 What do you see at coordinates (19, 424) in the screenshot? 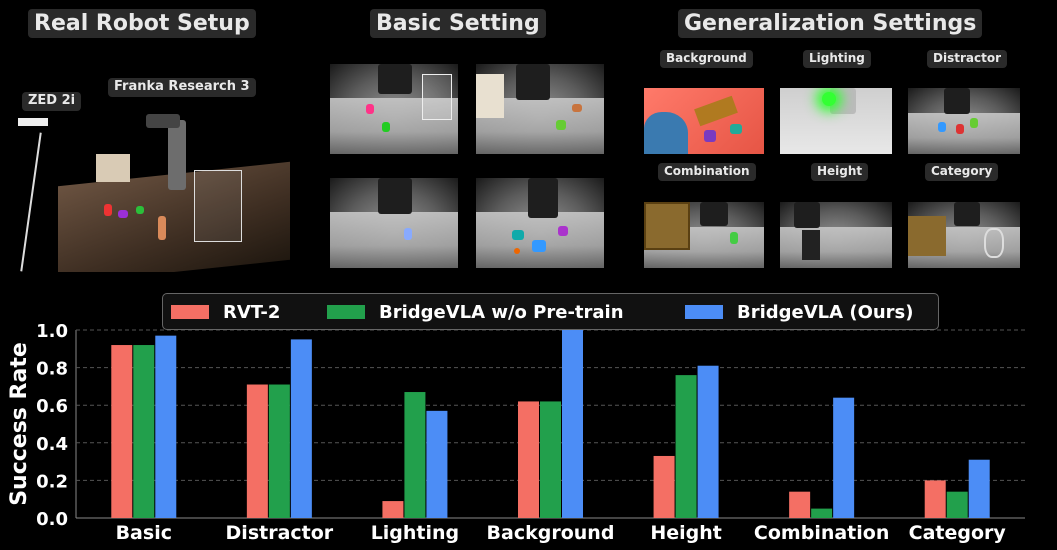
I see `y-axis-label: Success Rate` at bounding box center [19, 424].